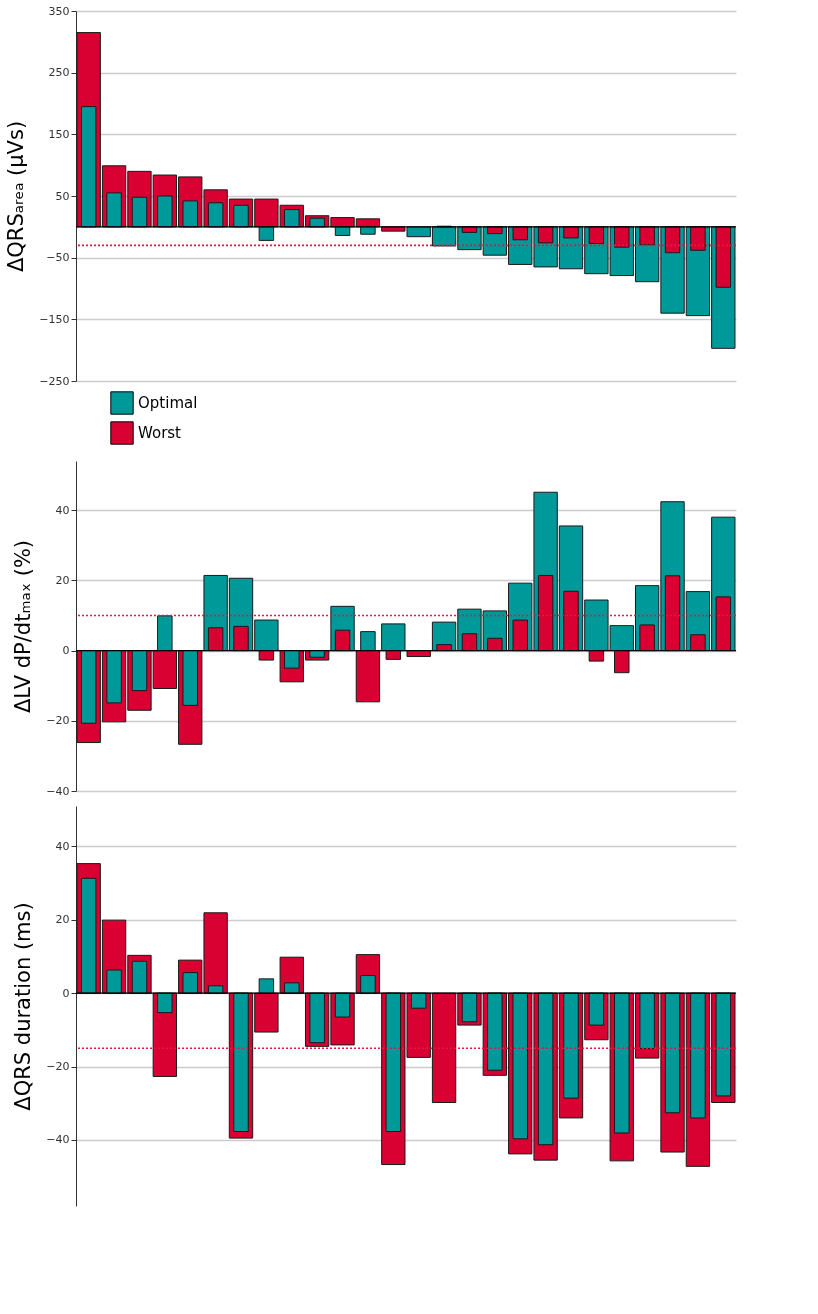  I want to click on y-tick-label: −50, so click(58, 258).